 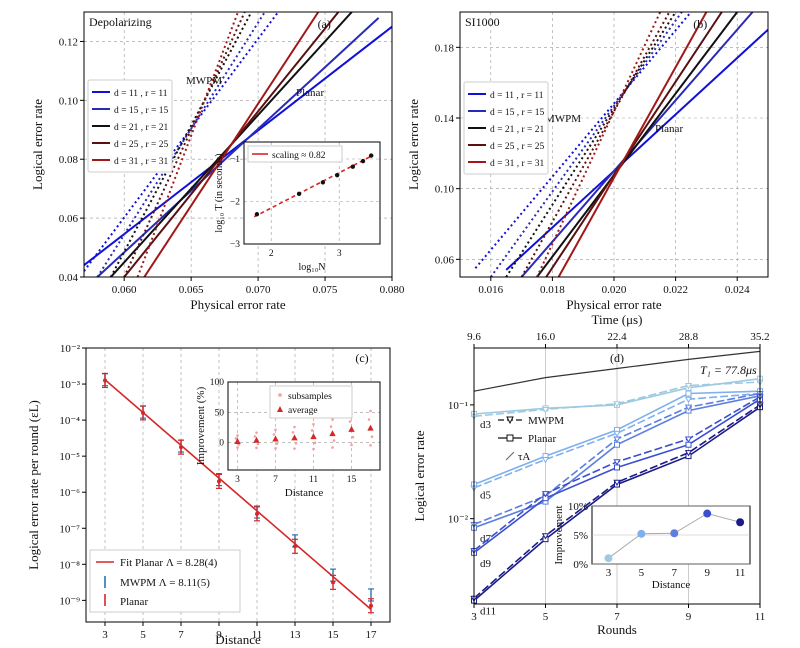 I want to click on y-tick-label: 10⁻⁹, so click(x=69, y=601).